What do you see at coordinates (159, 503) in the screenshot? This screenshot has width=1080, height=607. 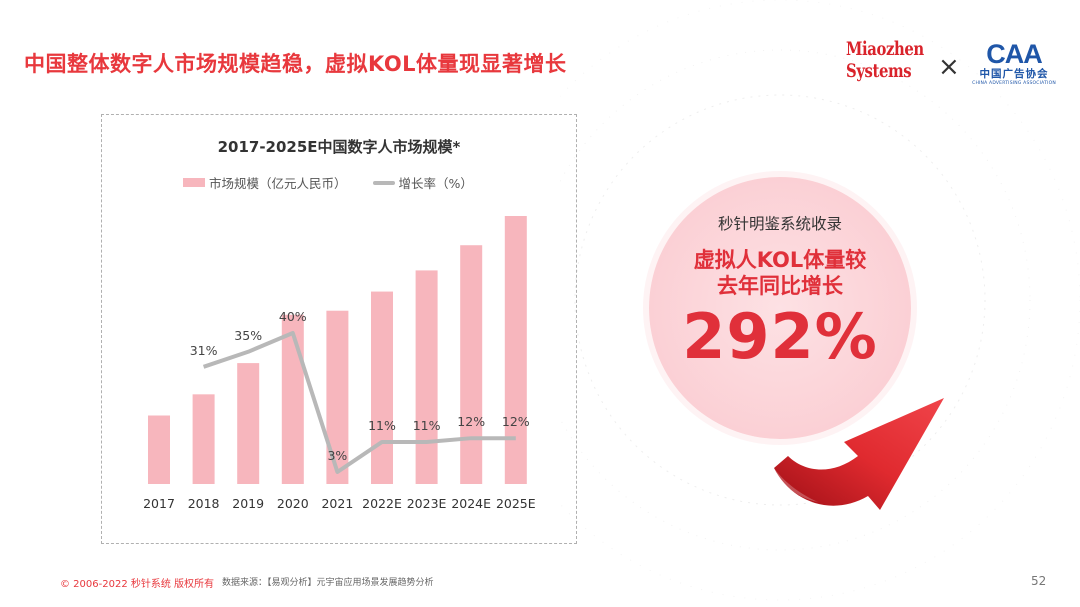 I see `x-tick-label: 2017` at bounding box center [159, 503].